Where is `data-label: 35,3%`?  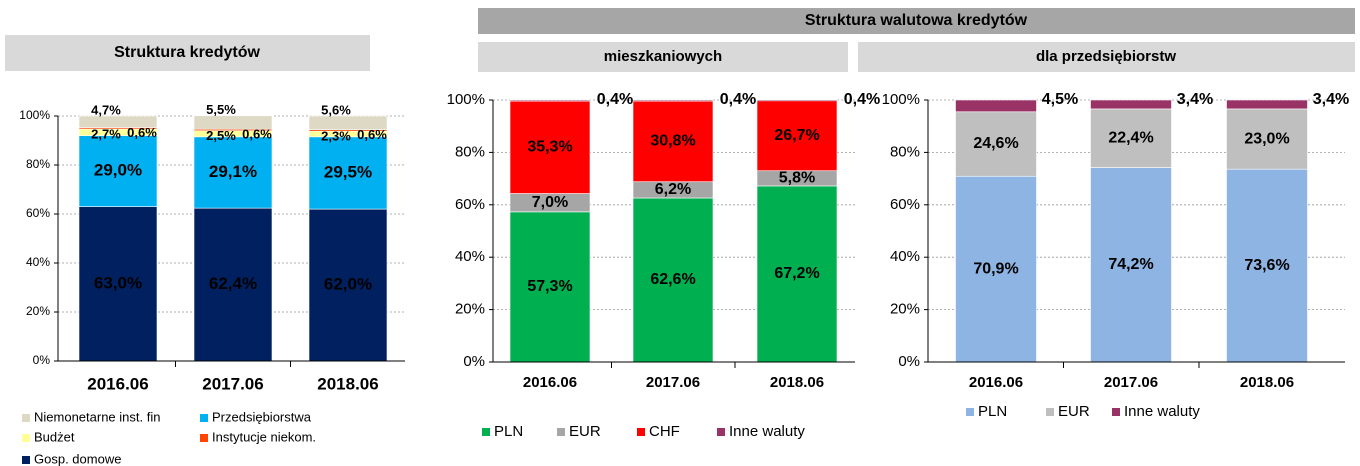
data-label: 35,3% is located at coordinates (549, 147).